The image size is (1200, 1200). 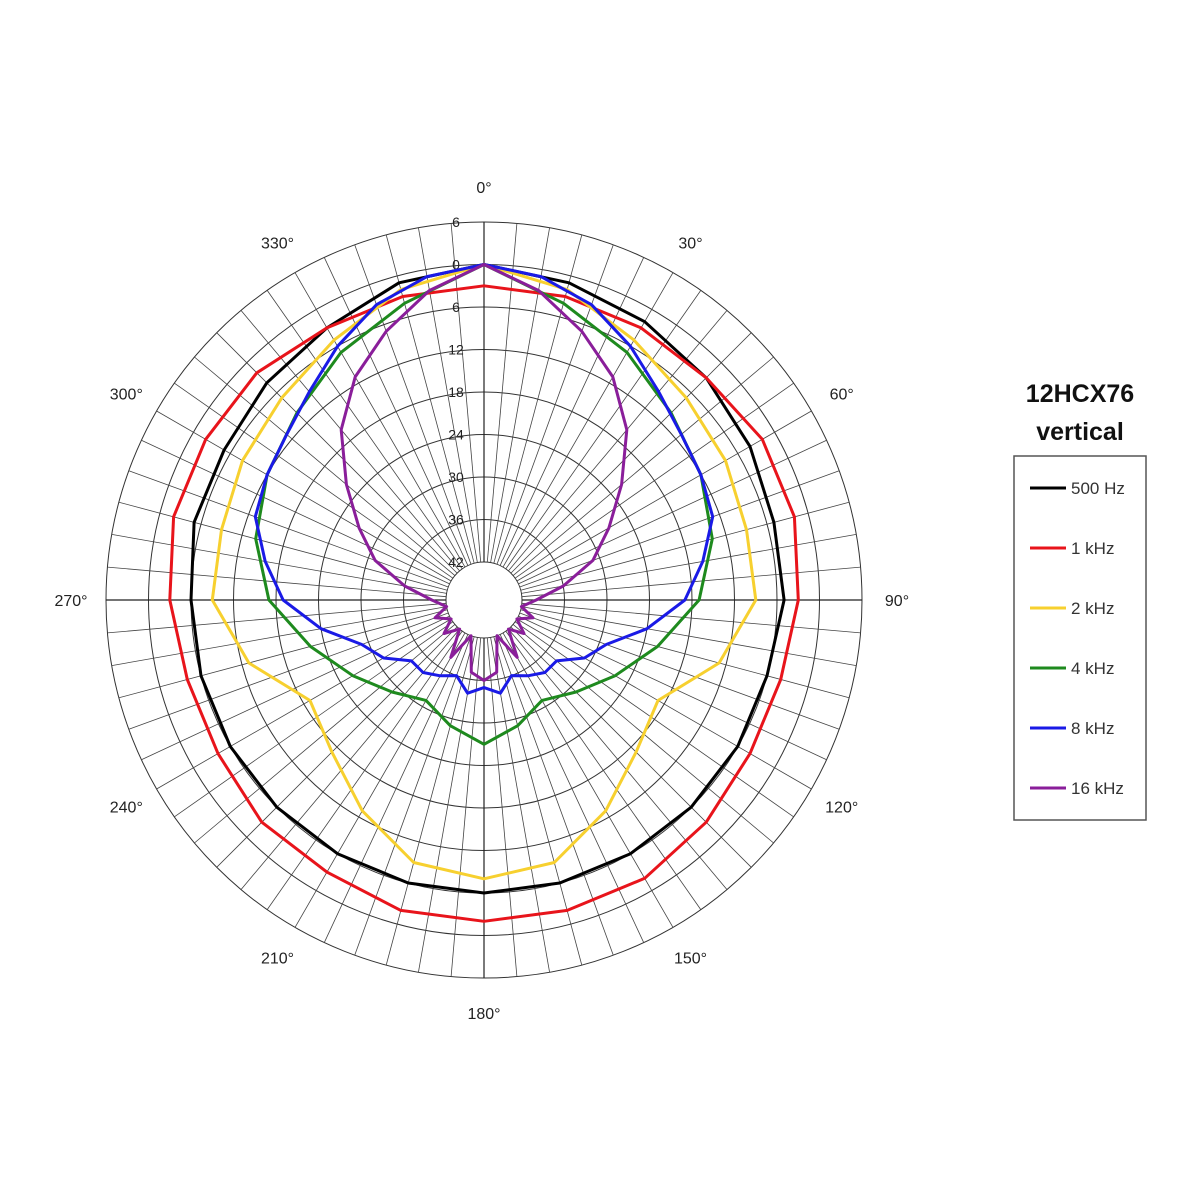 What do you see at coordinates (1080, 432) in the screenshot?
I see `title-line-2: vertical` at bounding box center [1080, 432].